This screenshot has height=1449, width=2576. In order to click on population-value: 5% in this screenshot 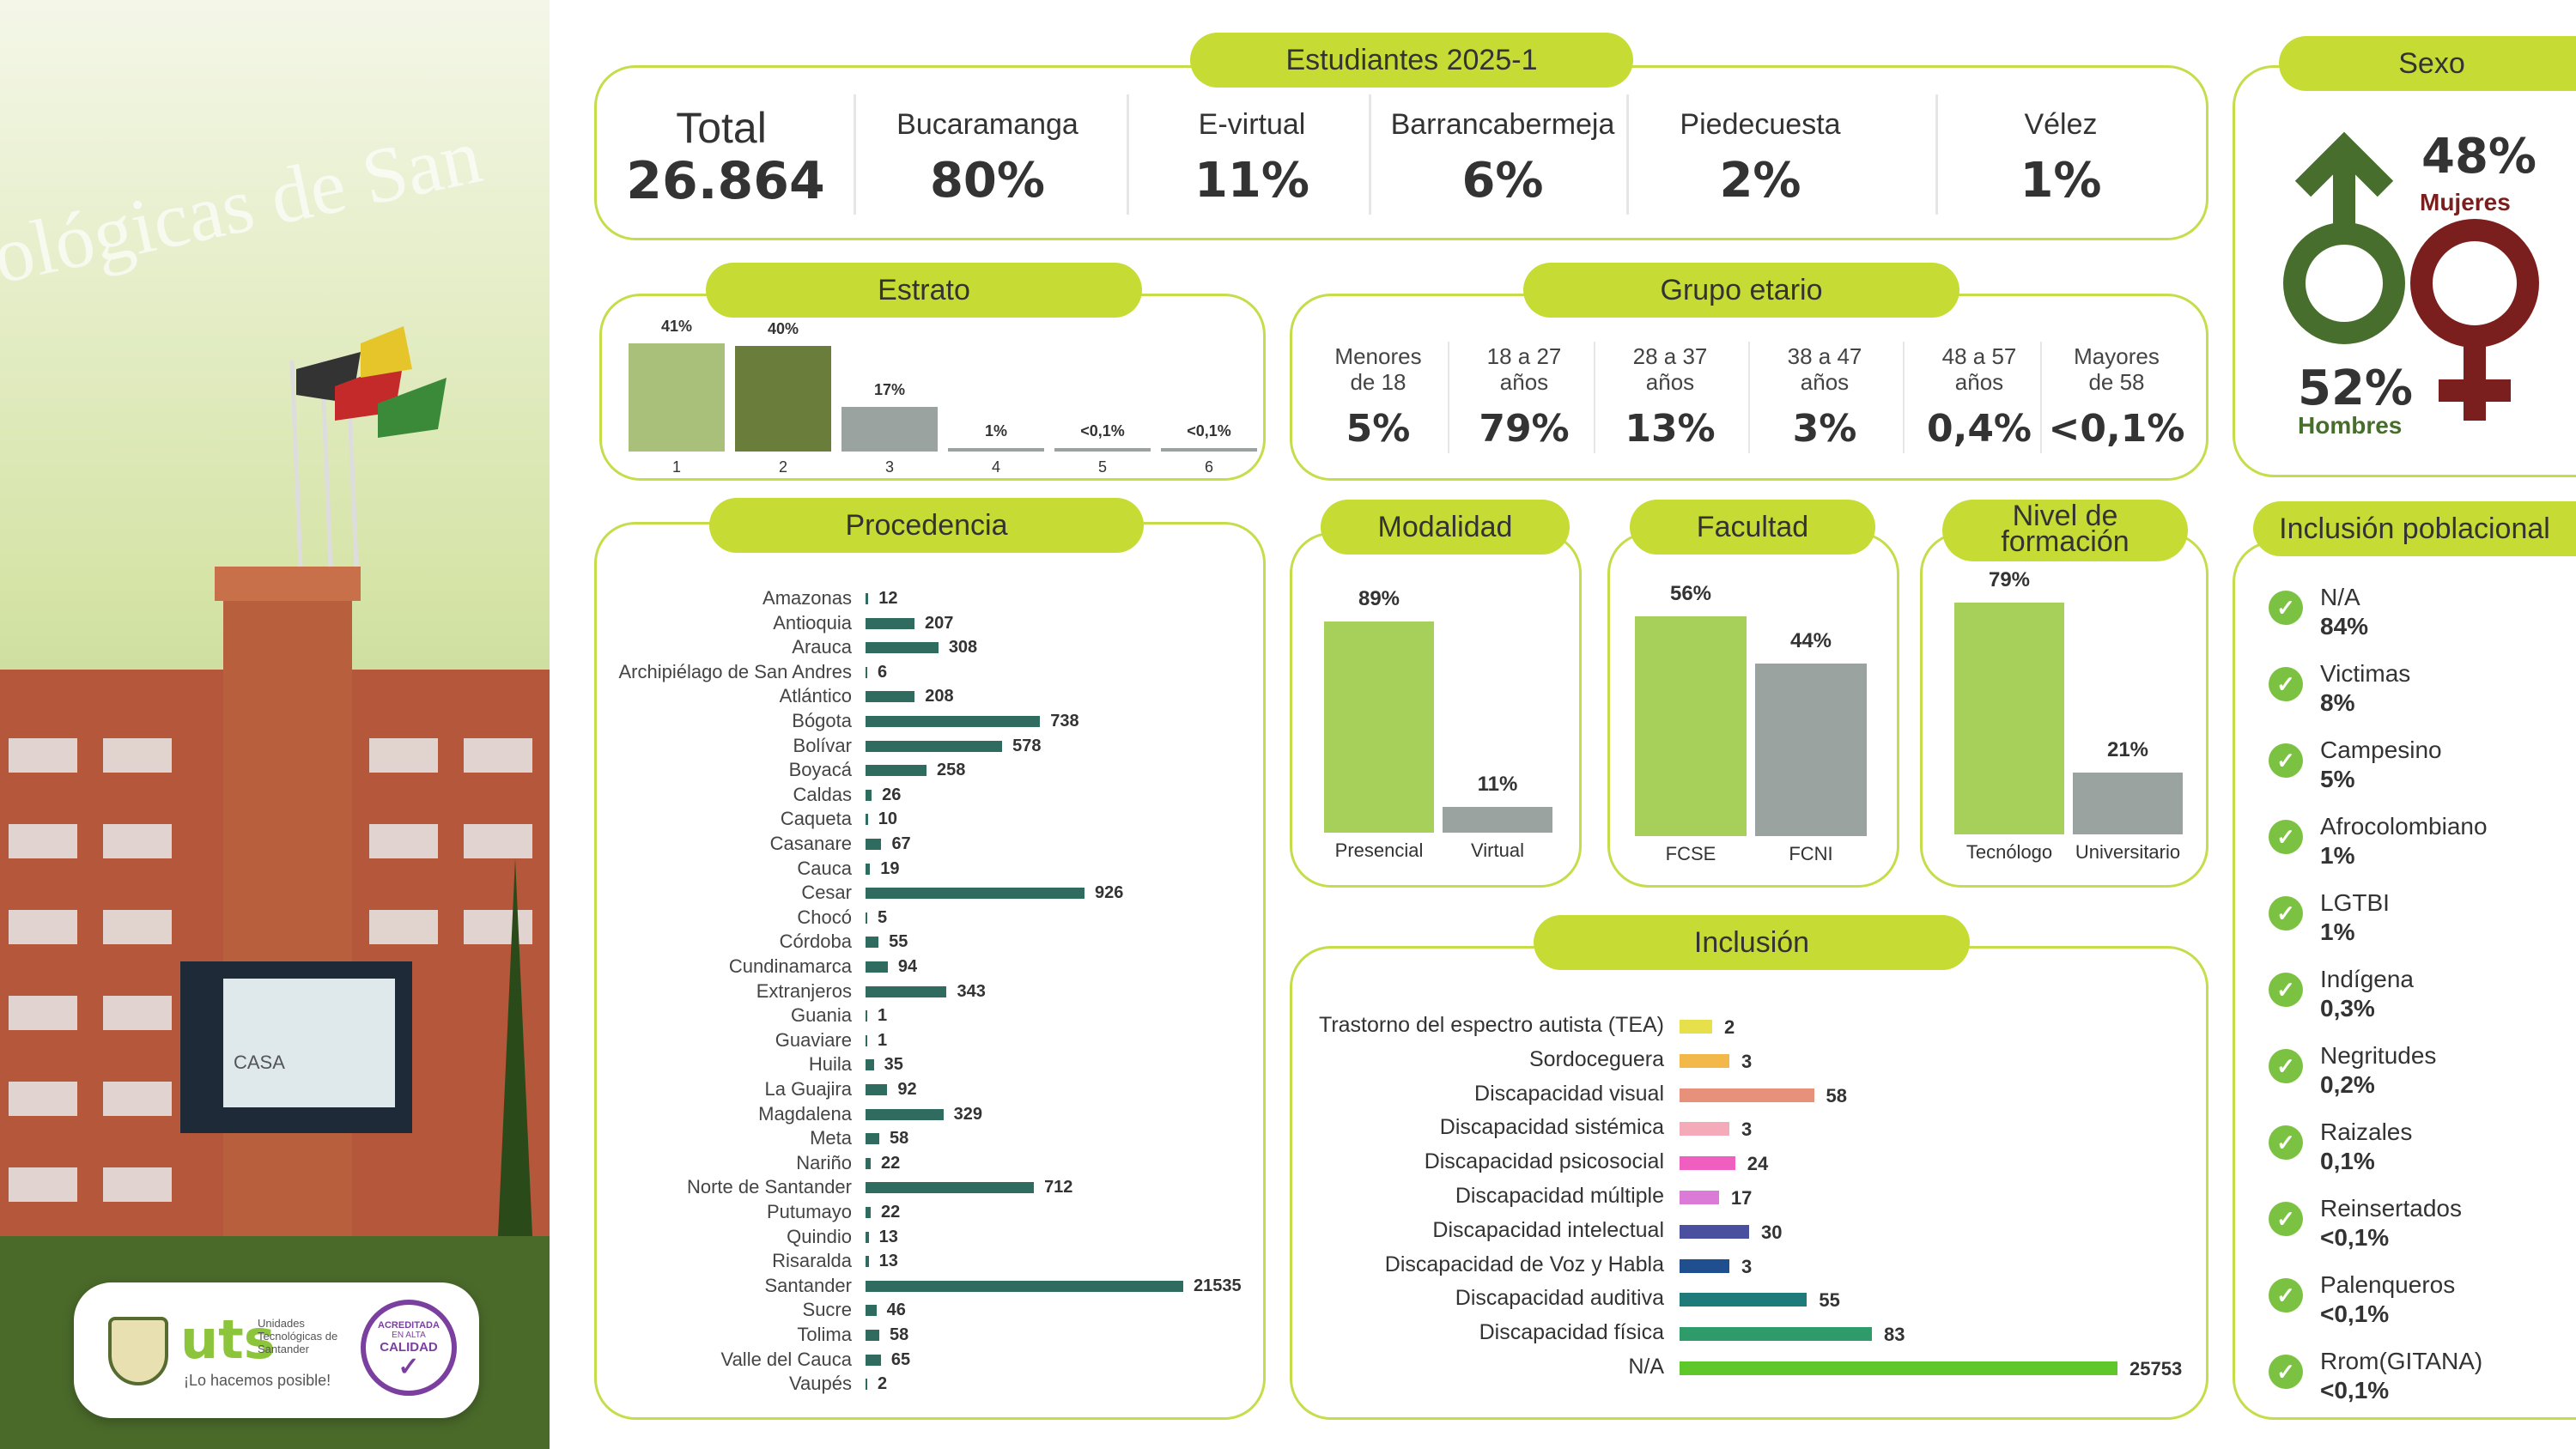, I will do `click(2338, 779)`.